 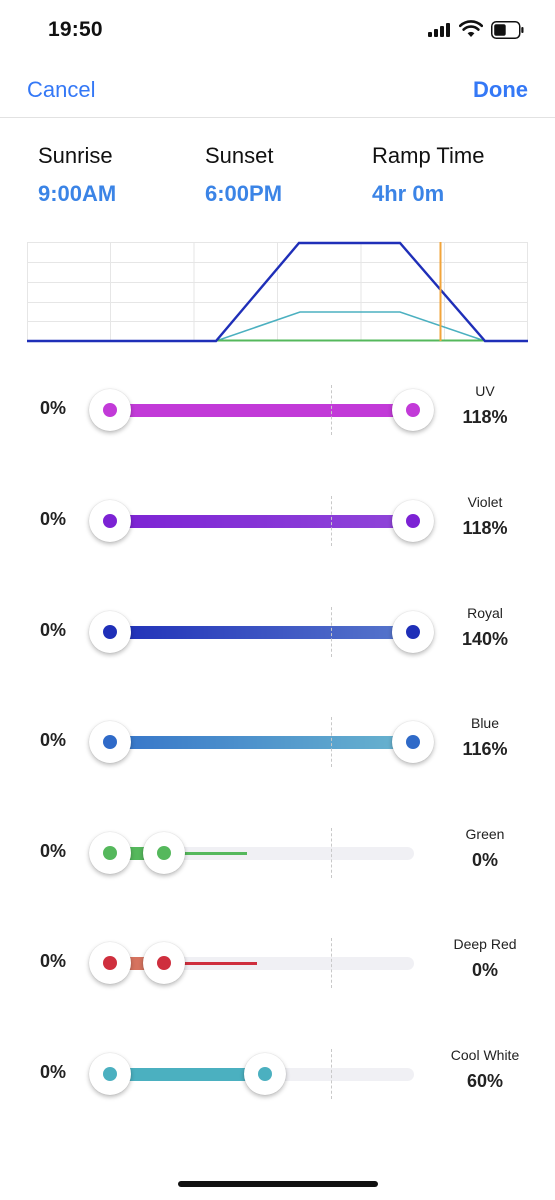 What do you see at coordinates (77, 193) in the screenshot?
I see `sunrise-value: 9:00AM` at bounding box center [77, 193].